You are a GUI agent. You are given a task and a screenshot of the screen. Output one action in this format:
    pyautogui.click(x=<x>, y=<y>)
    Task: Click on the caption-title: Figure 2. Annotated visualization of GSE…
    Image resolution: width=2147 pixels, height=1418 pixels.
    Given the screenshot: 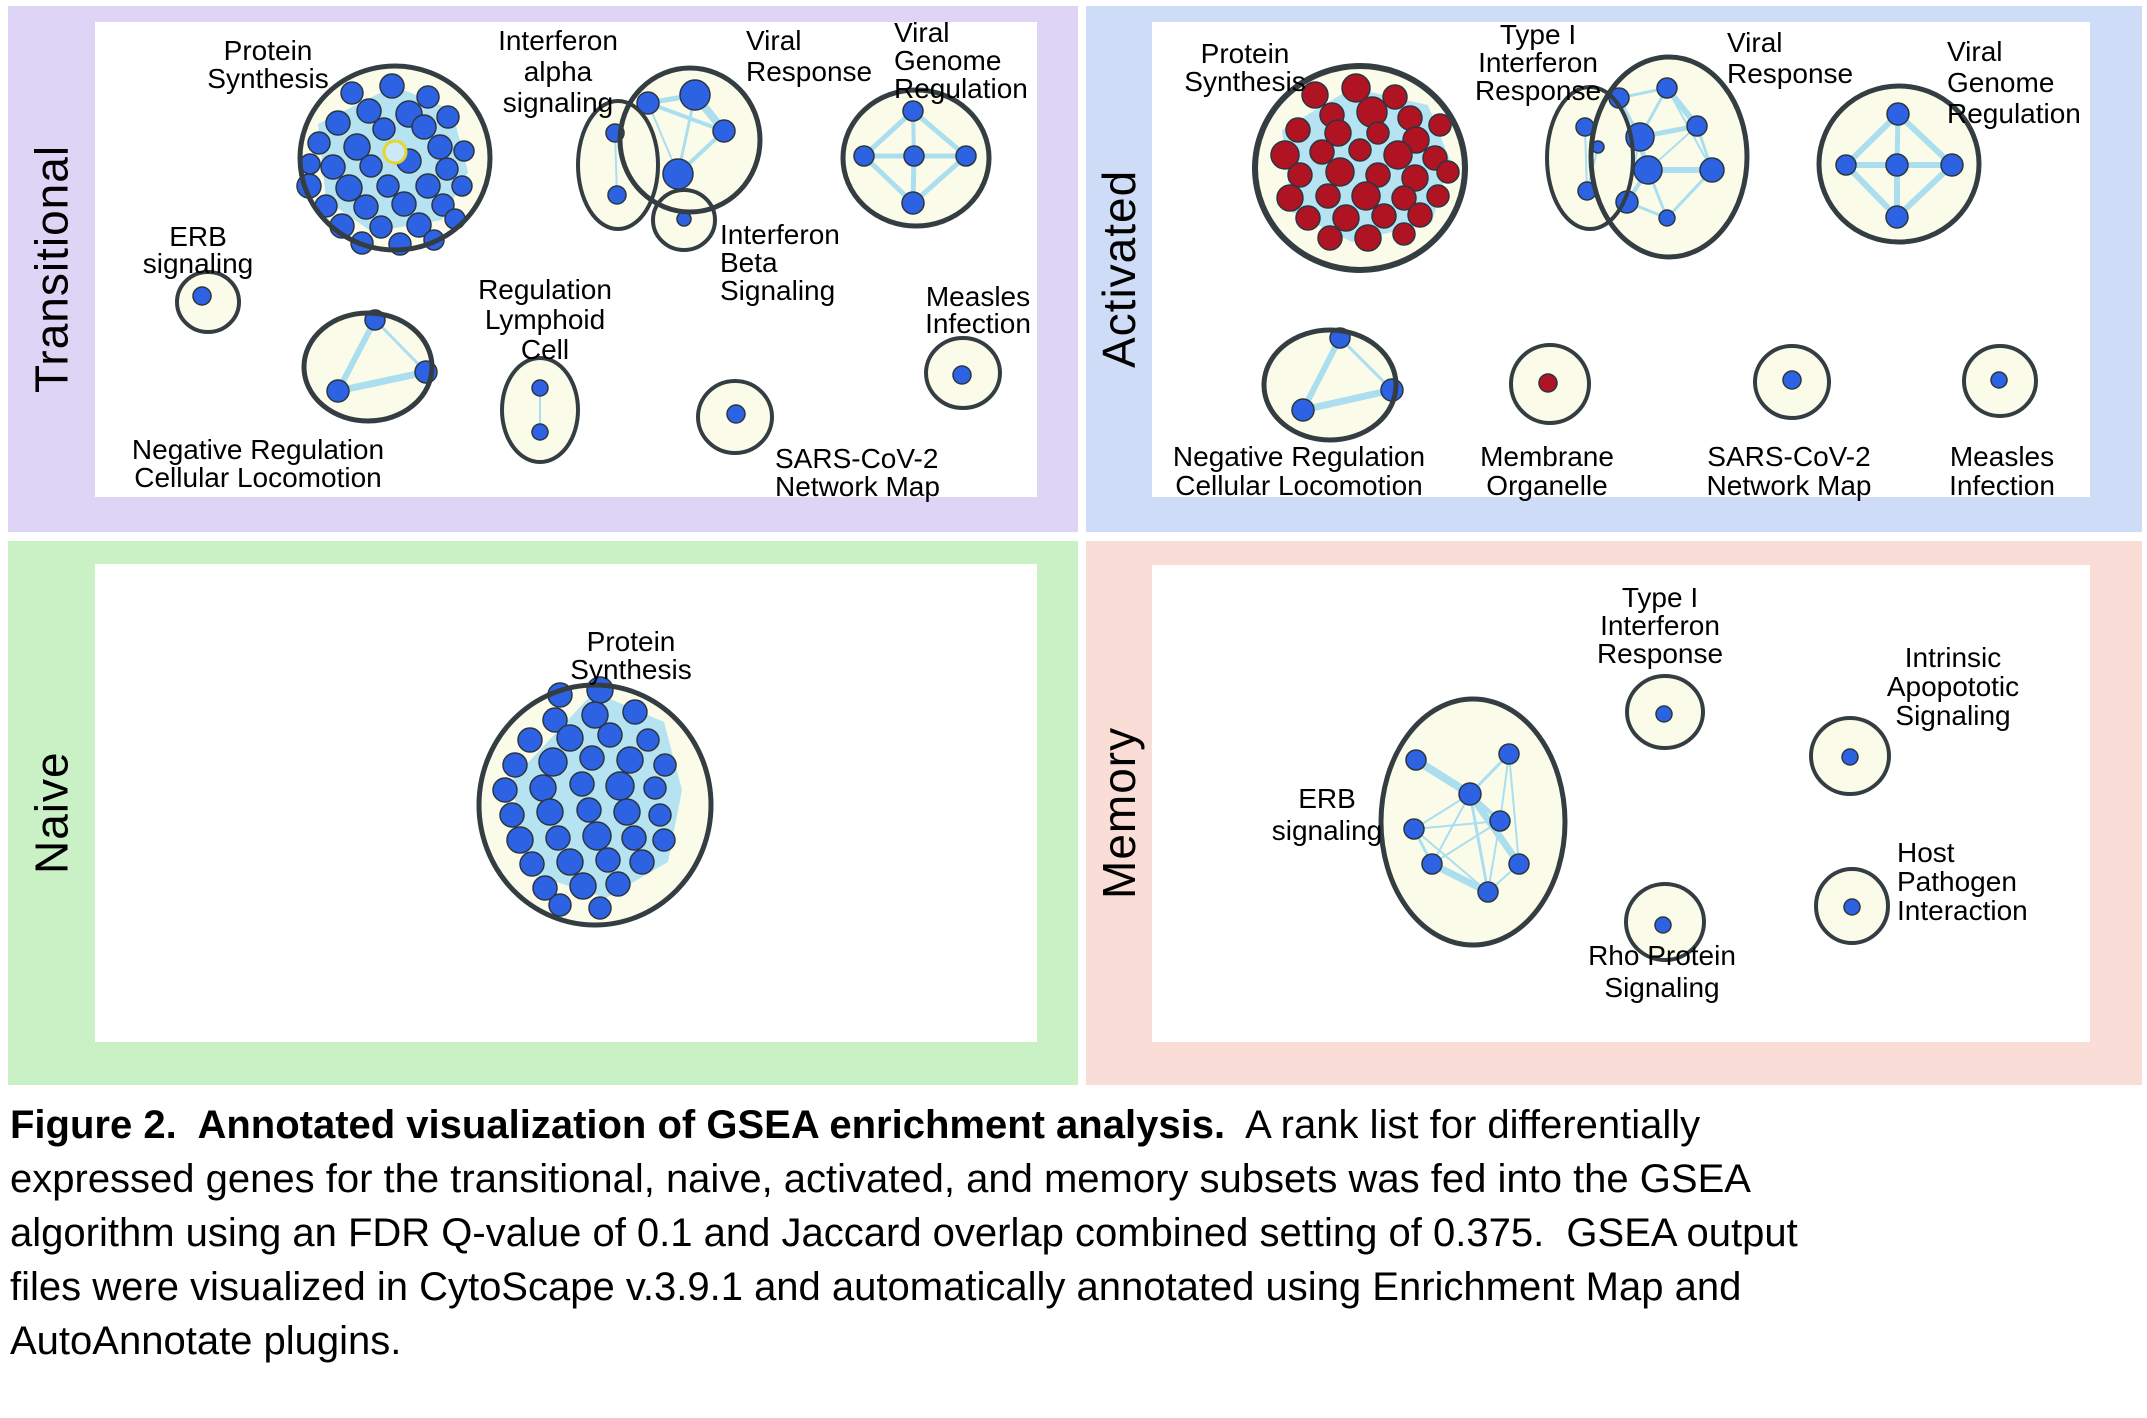 What is the action you would take?
    pyautogui.click(x=618, y=1125)
    